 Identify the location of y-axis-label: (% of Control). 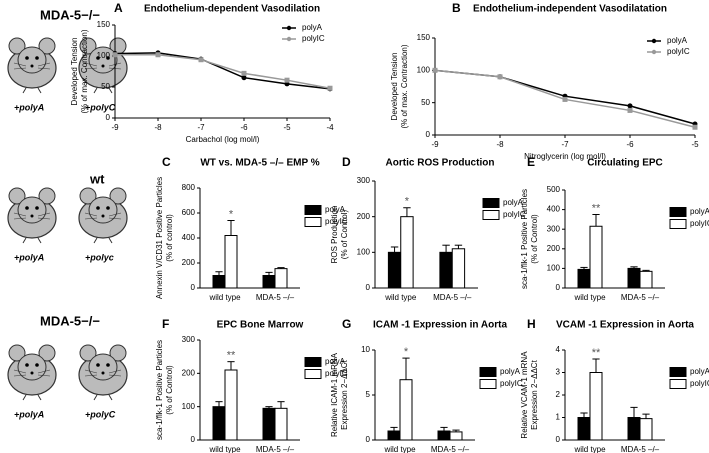
(169, 390).